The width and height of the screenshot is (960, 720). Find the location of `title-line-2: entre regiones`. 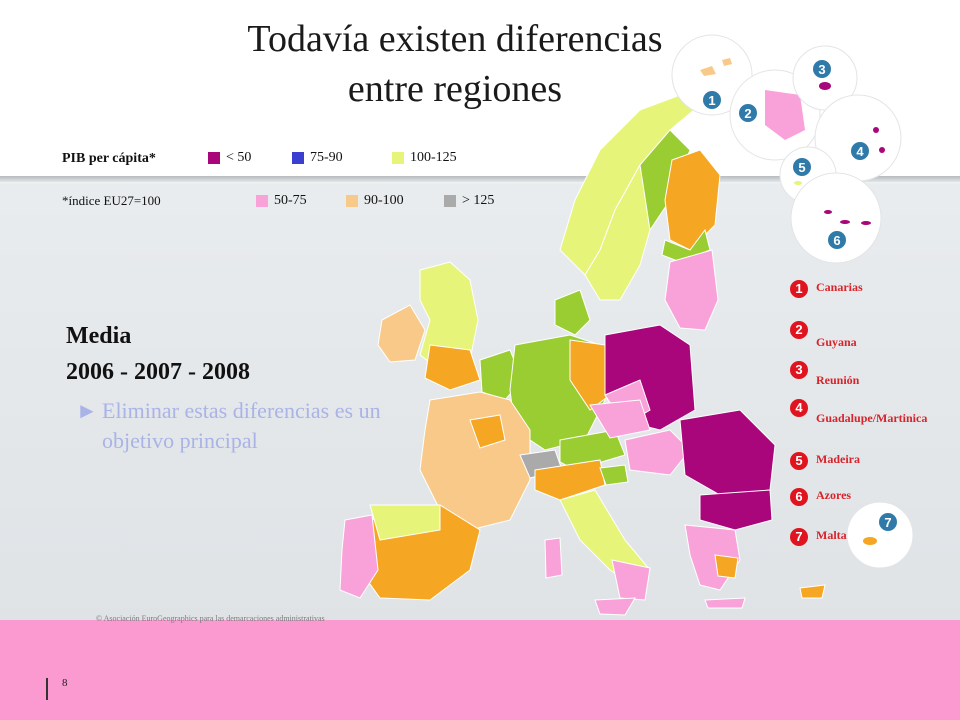

title-line-2: entre regiones is located at coordinates (455, 89).